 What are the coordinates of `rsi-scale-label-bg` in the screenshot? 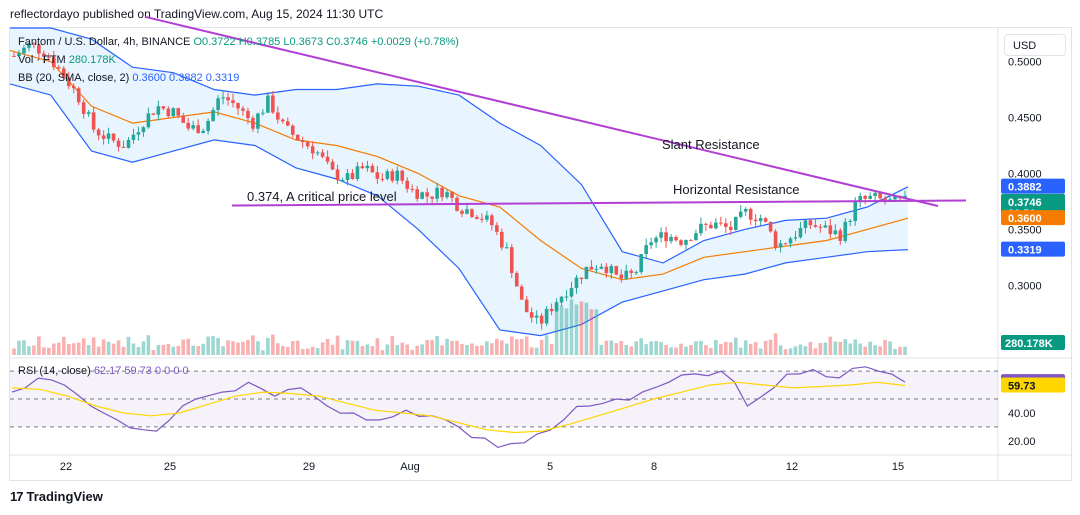 It's located at (1033, 385).